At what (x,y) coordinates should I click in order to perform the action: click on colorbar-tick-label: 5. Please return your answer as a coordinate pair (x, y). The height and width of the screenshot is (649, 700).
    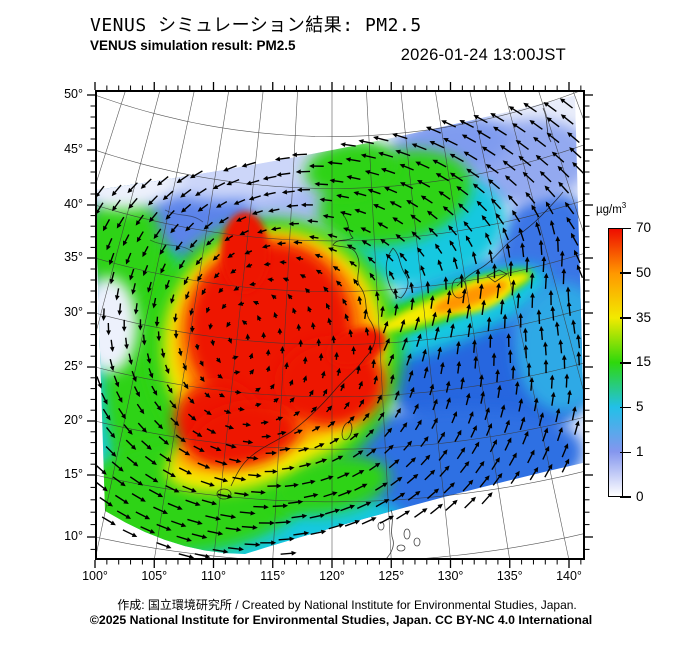
    Looking at the image, I should click on (640, 407).